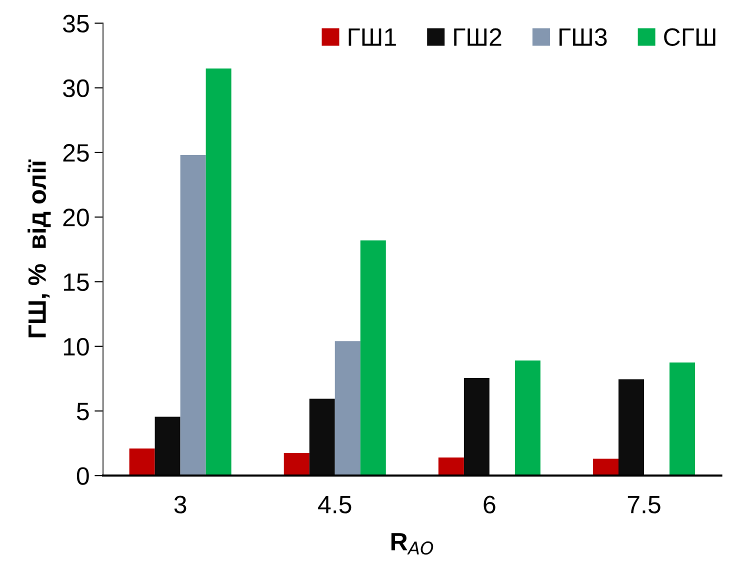 This screenshot has height=580, width=736. Describe the element at coordinates (412, 544) in the screenshot. I see `x-axis-title: R$_{AO}$` at that location.